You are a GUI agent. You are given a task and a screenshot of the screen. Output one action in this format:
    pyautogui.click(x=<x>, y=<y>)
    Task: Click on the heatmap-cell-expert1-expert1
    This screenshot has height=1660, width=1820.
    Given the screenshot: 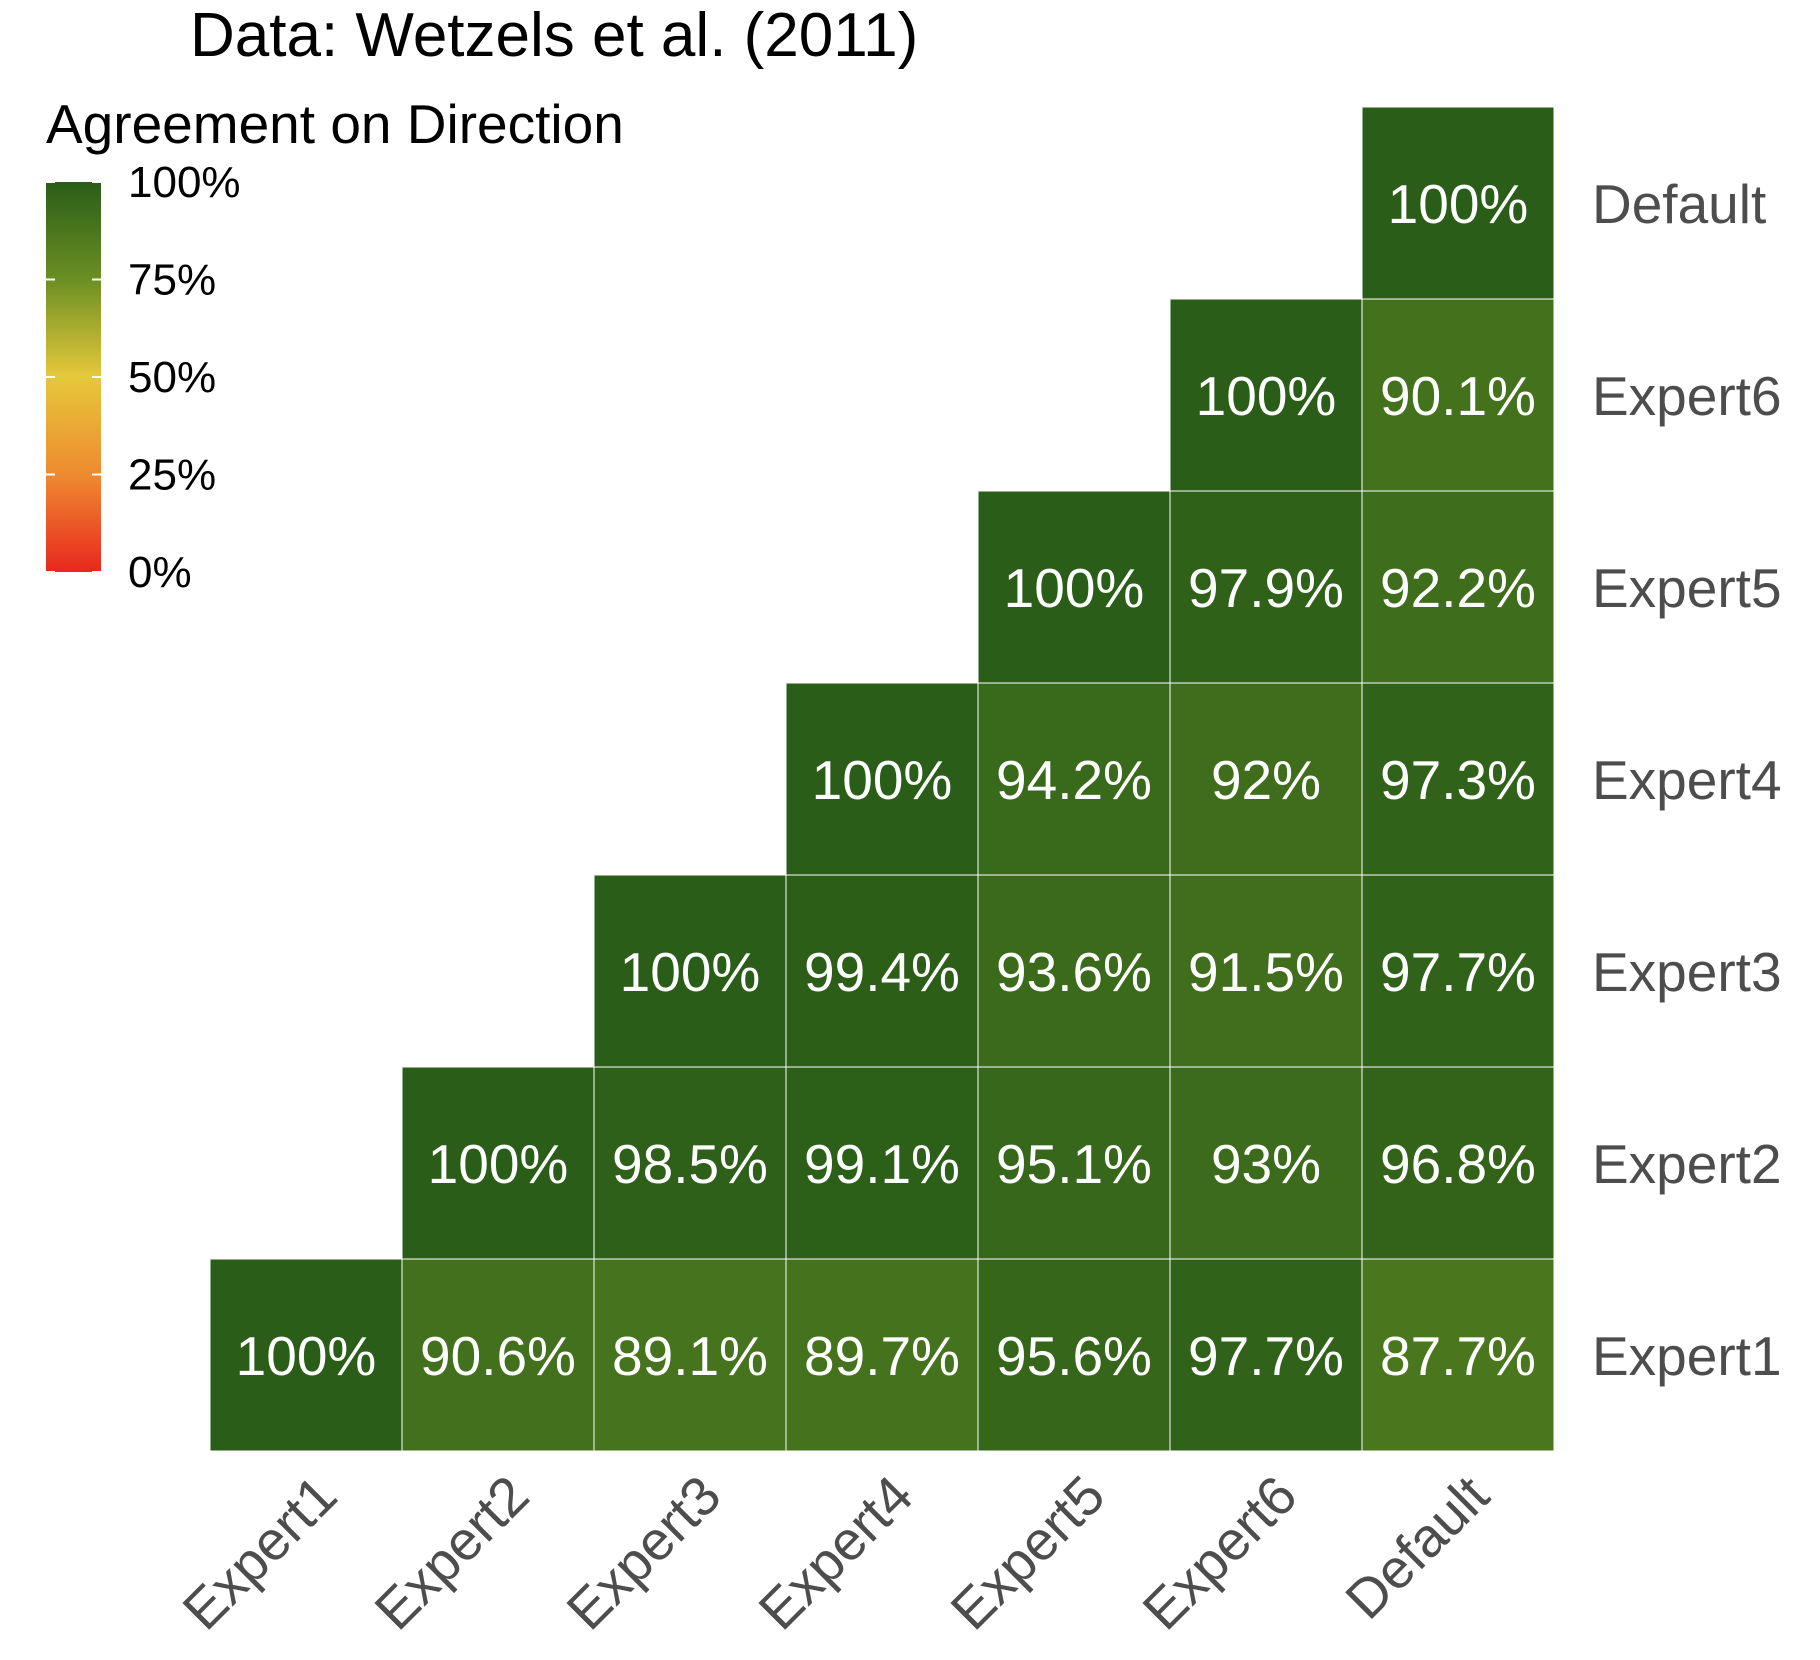 What is the action you would take?
    pyautogui.click(x=306, y=1355)
    